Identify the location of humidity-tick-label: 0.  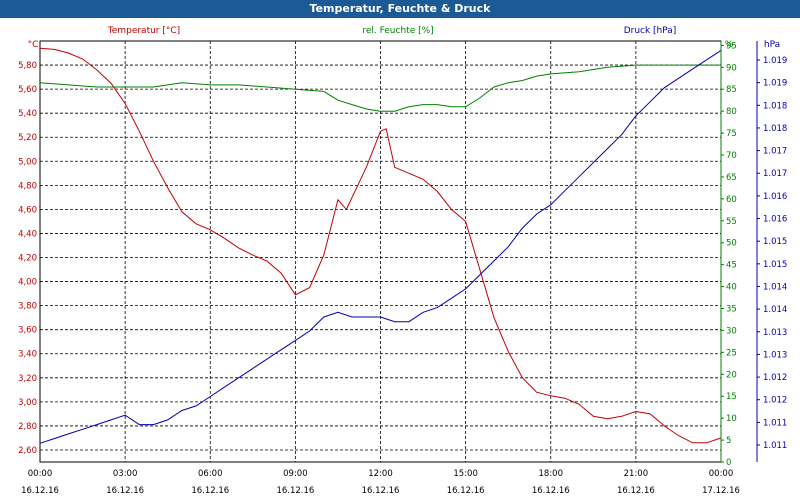
(728, 463).